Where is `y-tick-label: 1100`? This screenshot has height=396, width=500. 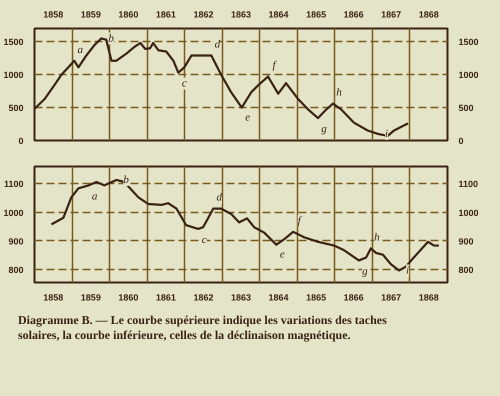 y-tick-label: 1100 is located at coordinates (14, 184).